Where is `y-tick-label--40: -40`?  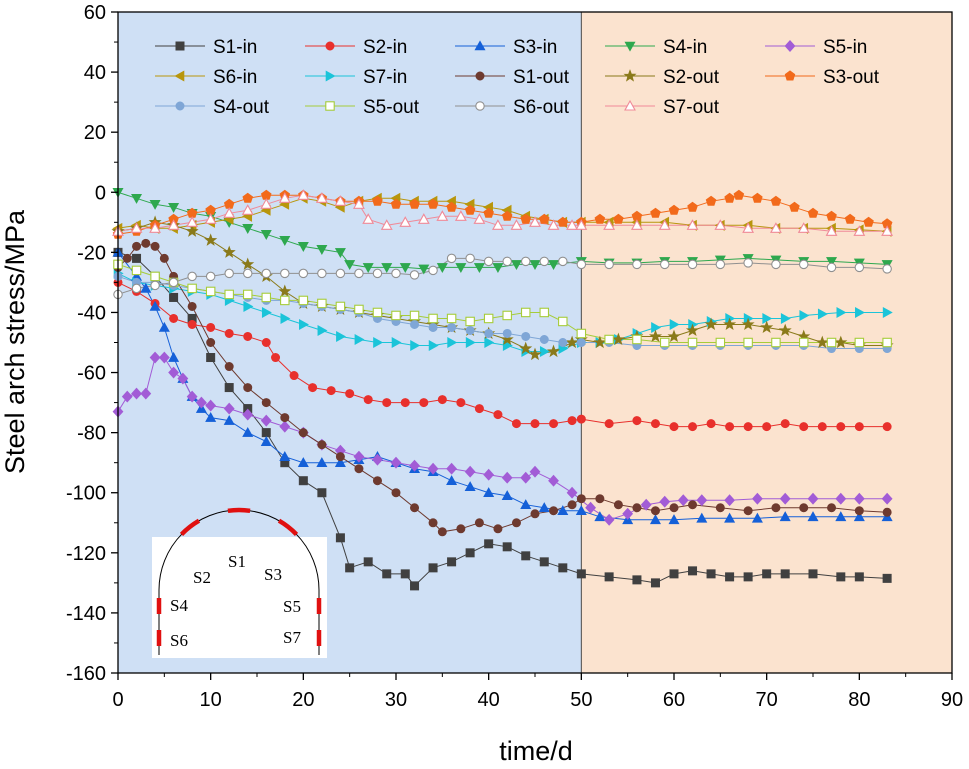 y-tick-label--40: -40 is located at coordinates (91, 313).